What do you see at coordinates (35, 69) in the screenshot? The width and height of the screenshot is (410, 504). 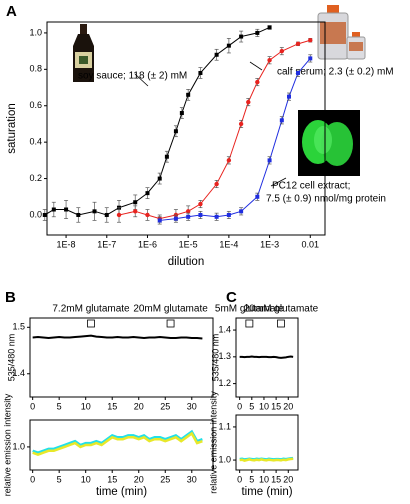 I see `y-tick-label: 0.8` at bounding box center [35, 69].